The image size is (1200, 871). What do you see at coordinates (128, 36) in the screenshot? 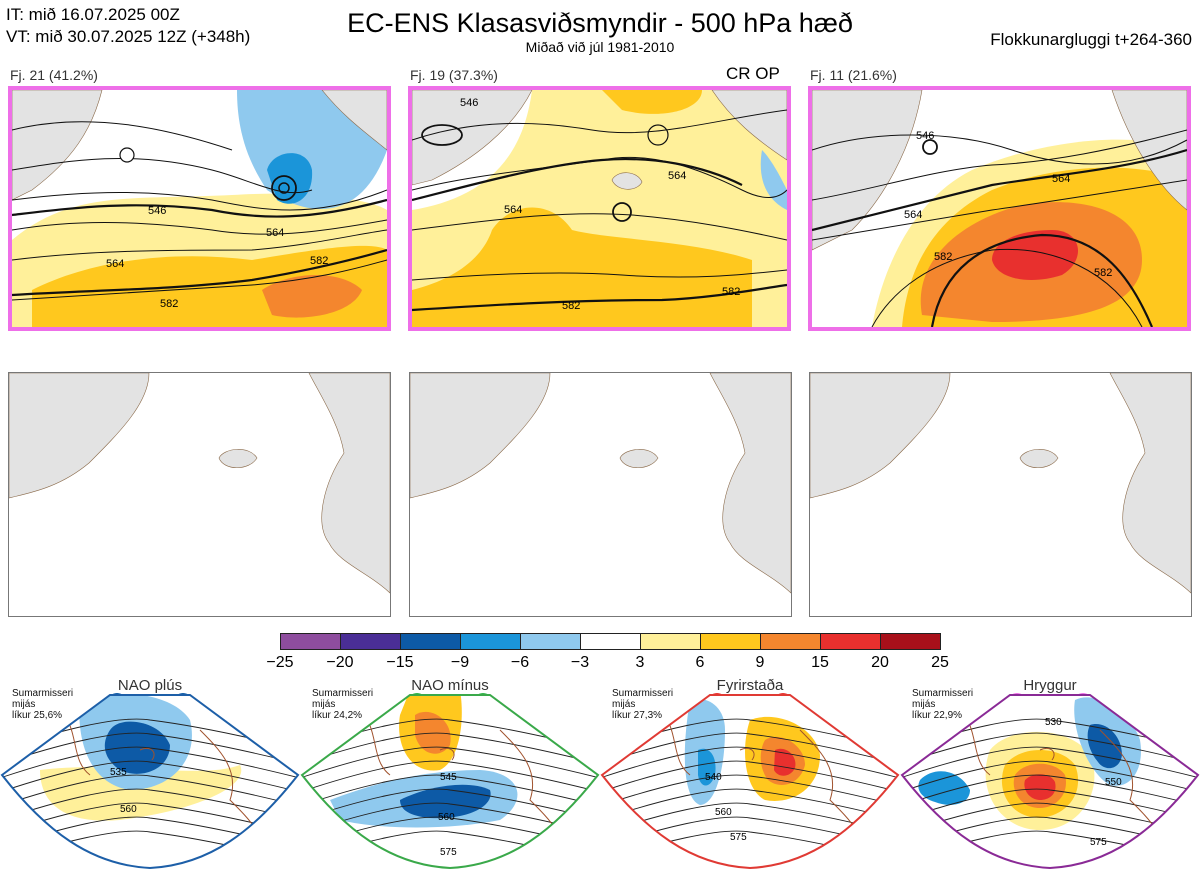
I see `vt-line: VT: mið 30.07.2025 12Z (+348h)` at bounding box center [128, 36].